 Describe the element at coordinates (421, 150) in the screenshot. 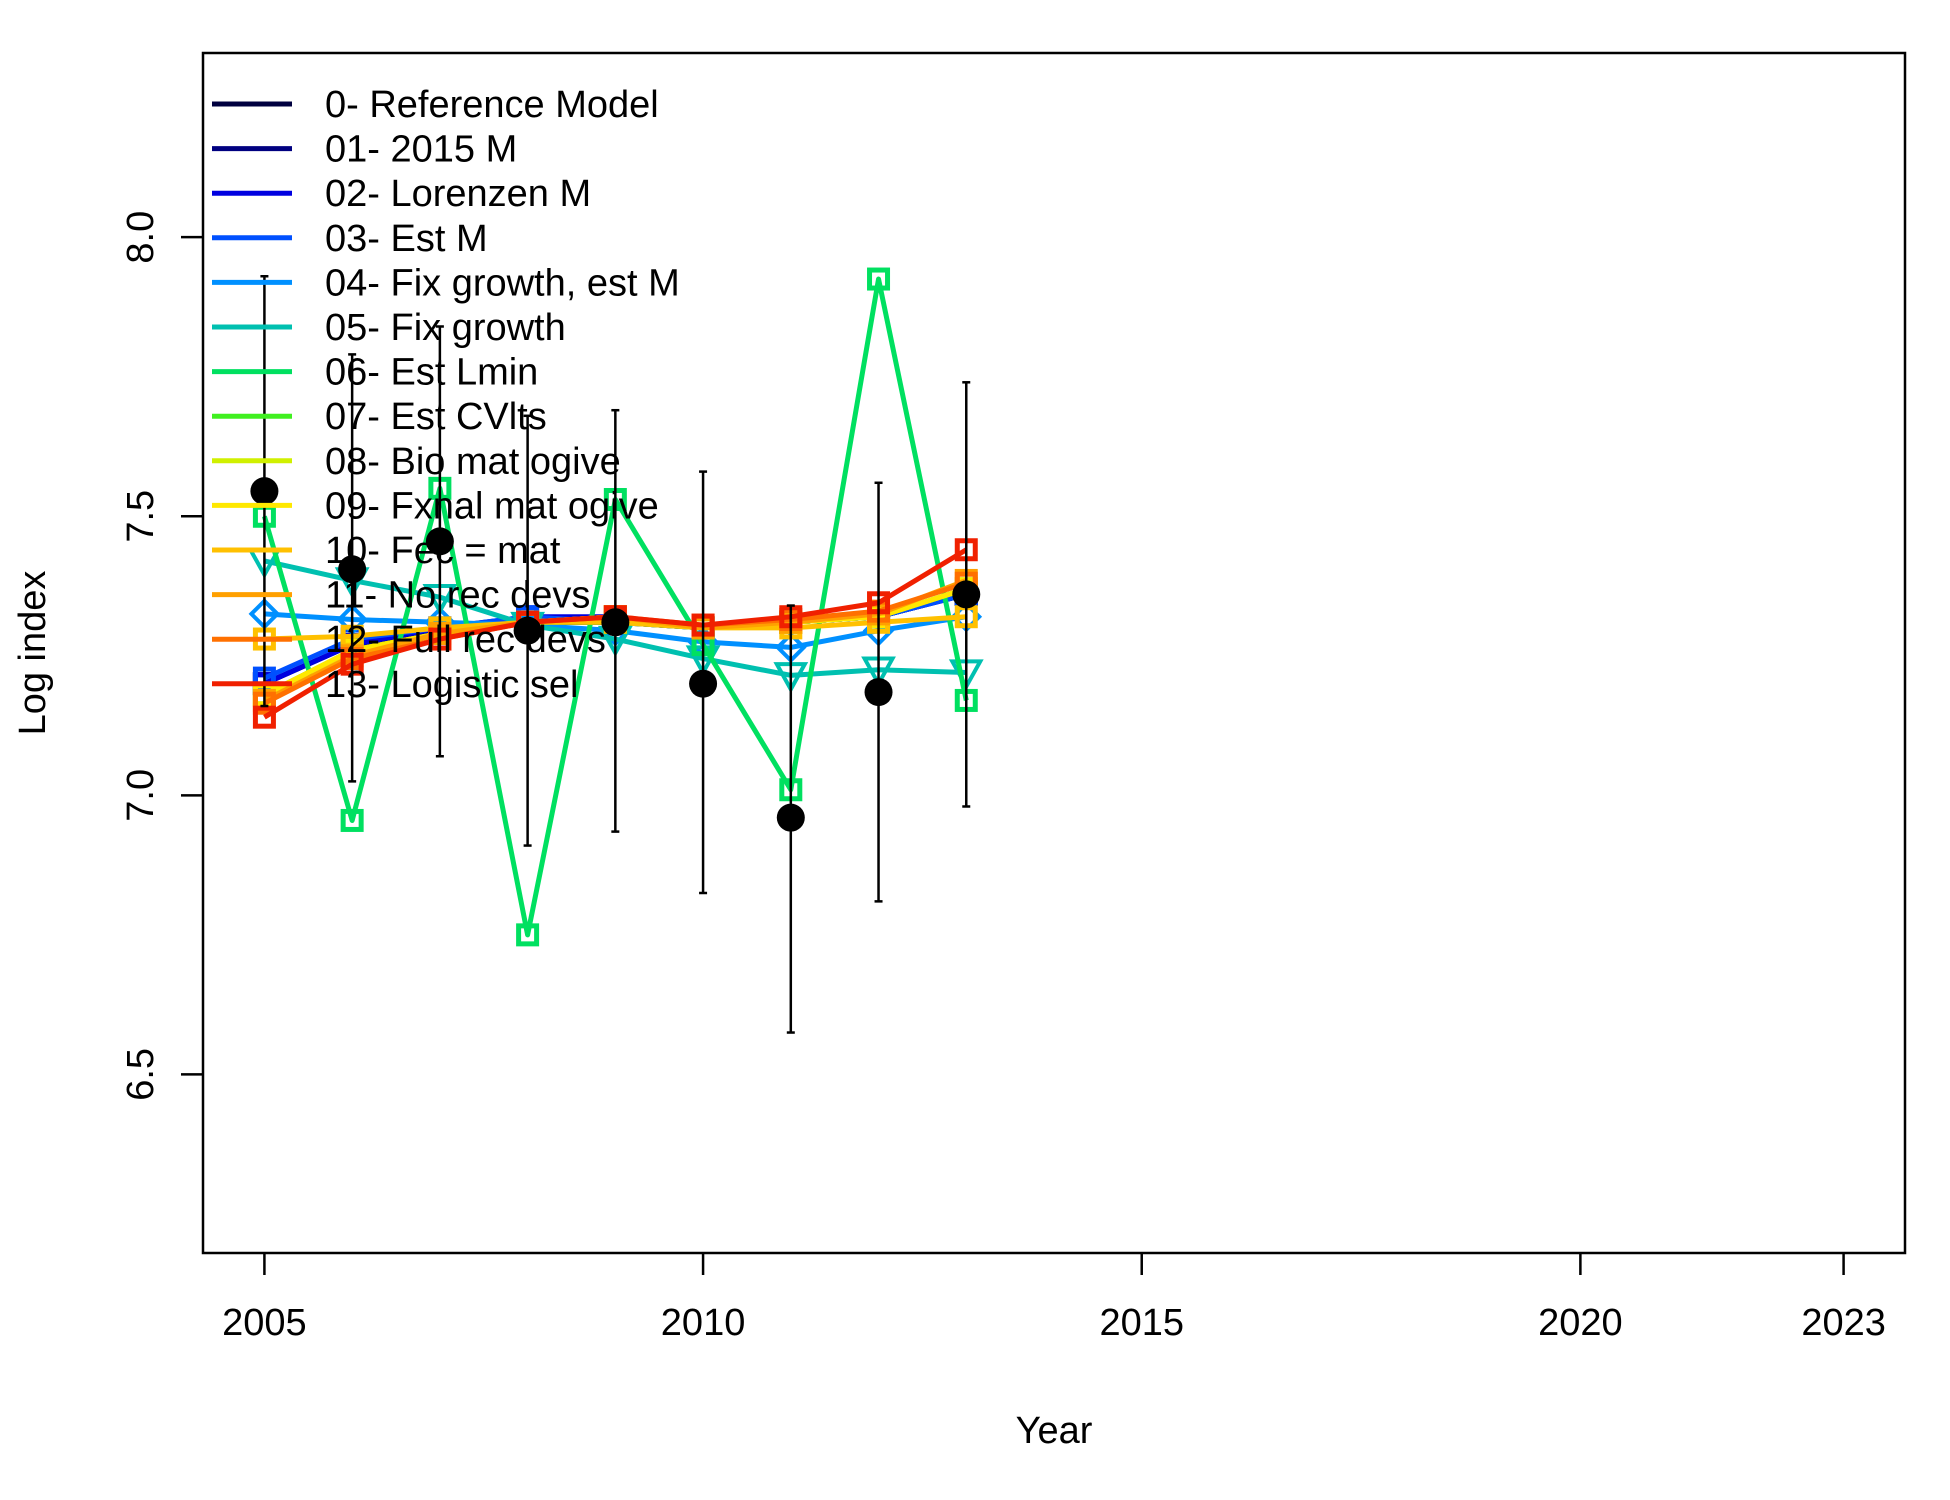

I see `legend-label: 01- 2015 M` at that location.